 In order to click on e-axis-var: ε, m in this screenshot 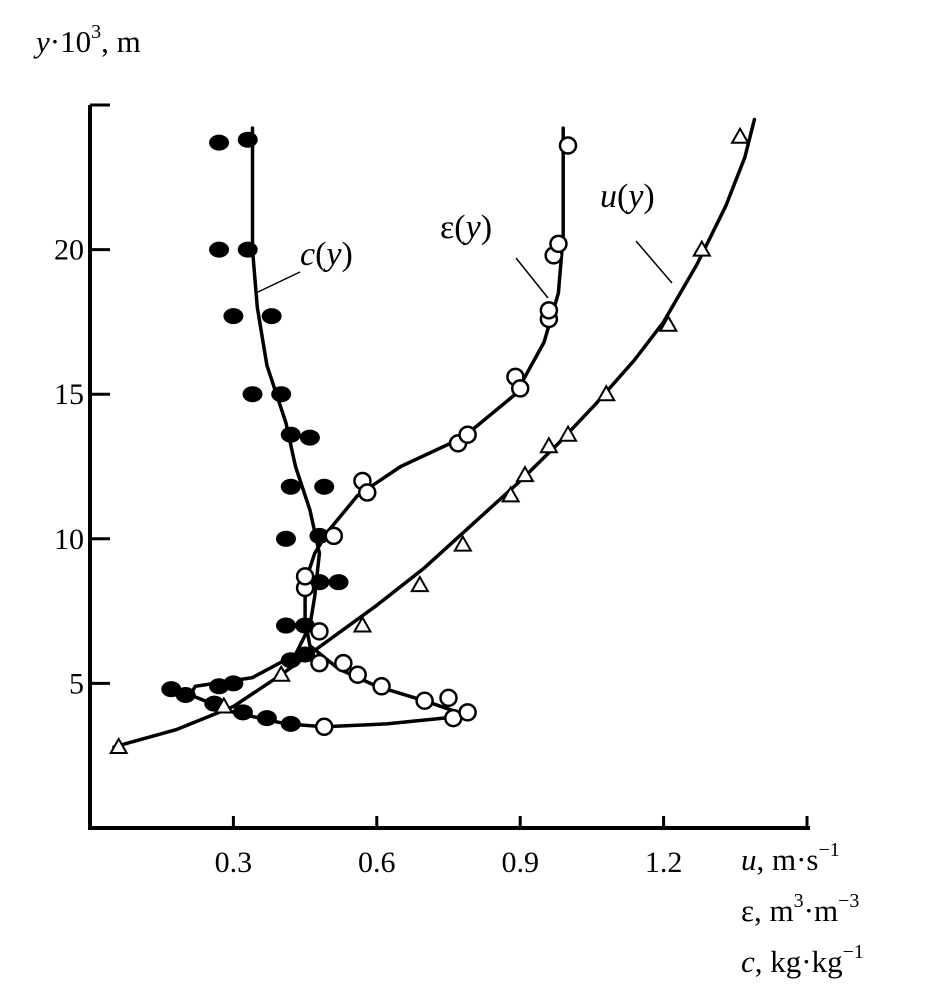, I will do `click(767, 910)`.